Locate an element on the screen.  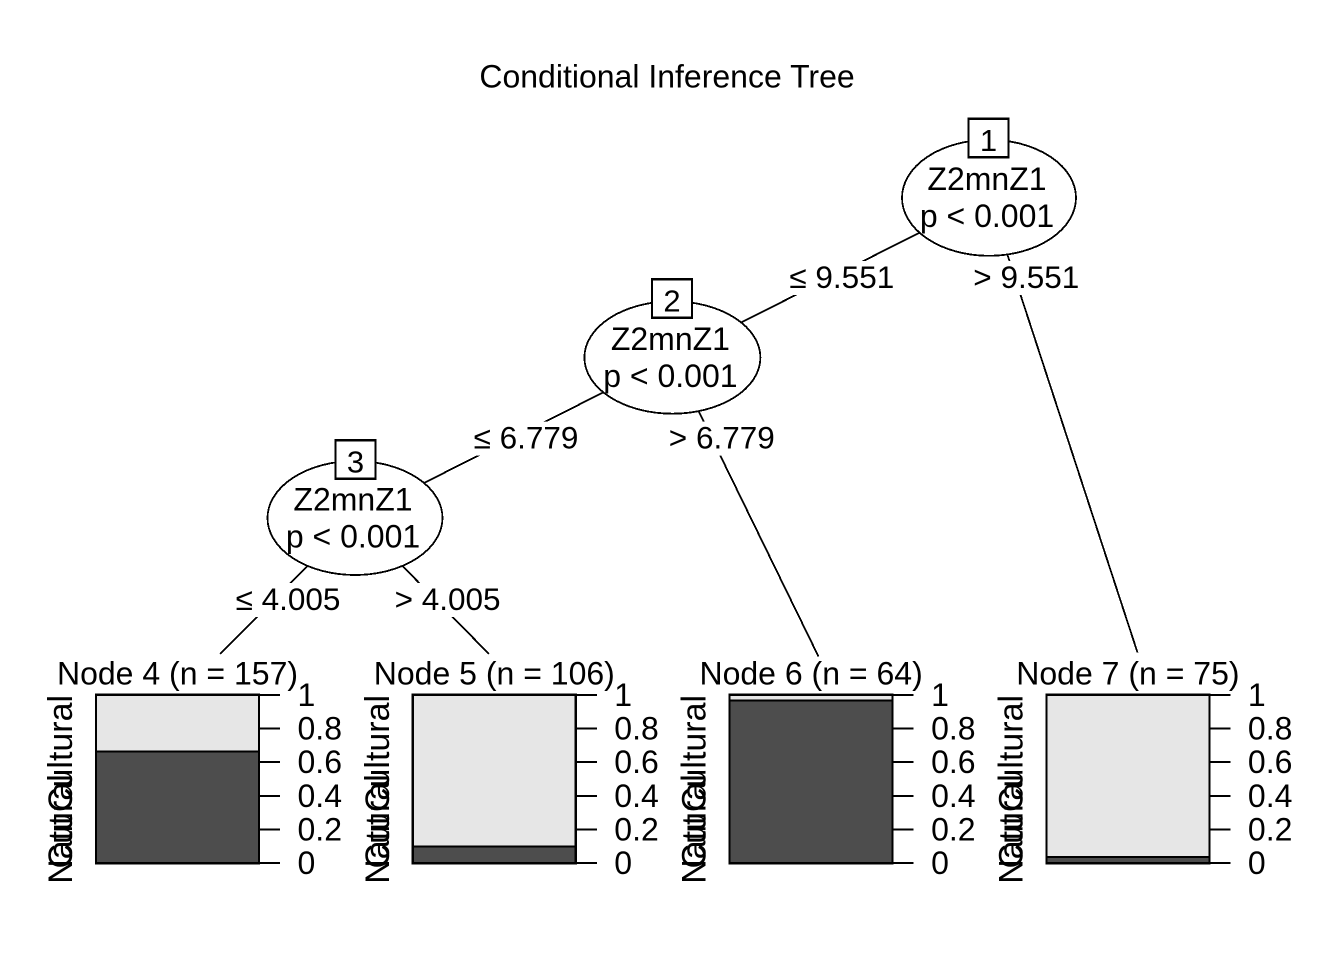
svg-text: 2 is located at coordinates (671, 301).